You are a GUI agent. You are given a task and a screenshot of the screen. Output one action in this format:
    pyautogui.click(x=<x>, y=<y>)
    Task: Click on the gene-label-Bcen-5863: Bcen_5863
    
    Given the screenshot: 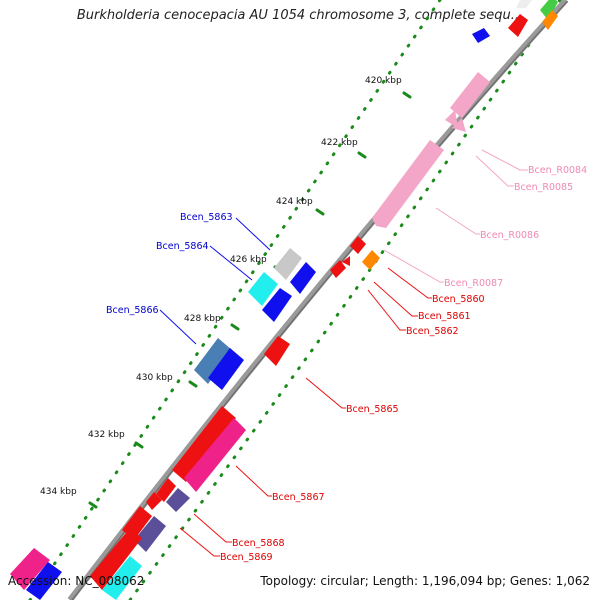 What is the action you would take?
    pyautogui.click(x=206, y=217)
    